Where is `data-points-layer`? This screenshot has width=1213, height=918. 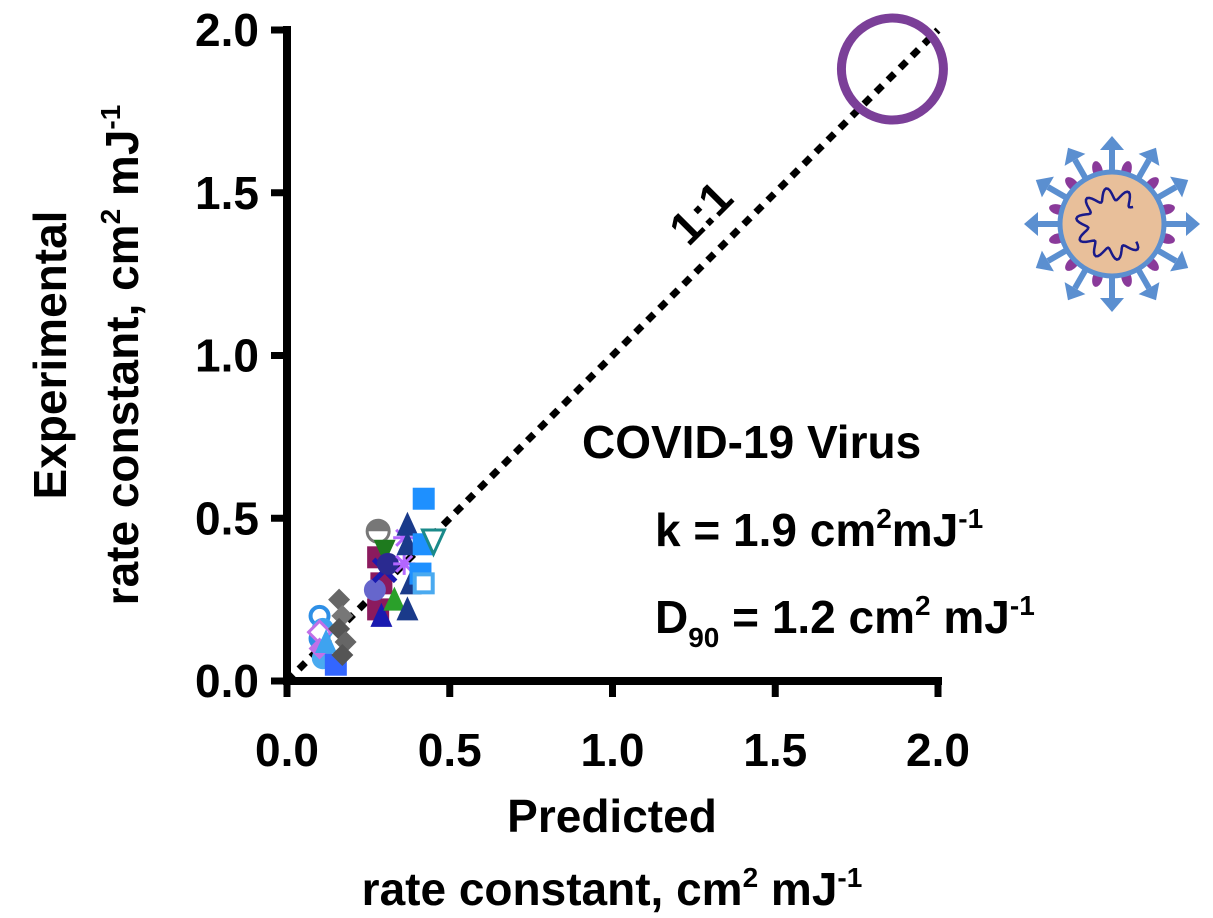
data-points-layer is located at coordinates (376, 581).